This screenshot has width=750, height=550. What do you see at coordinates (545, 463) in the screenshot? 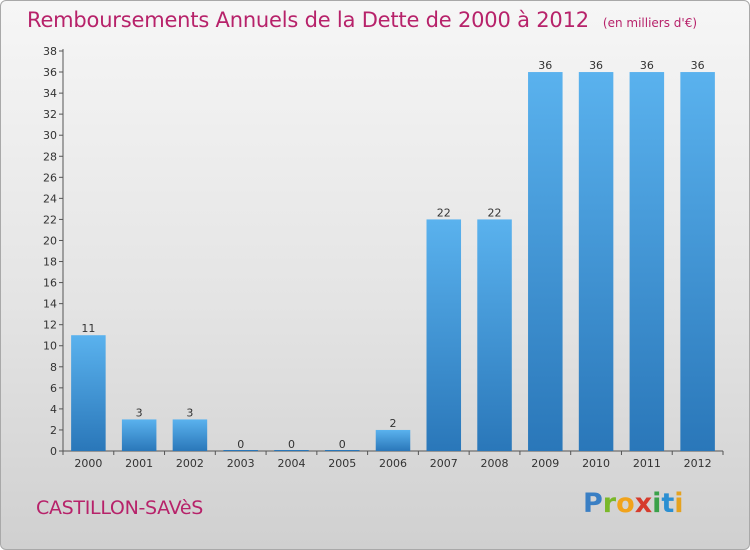
I see `x-tick-label: 2009` at bounding box center [545, 463].